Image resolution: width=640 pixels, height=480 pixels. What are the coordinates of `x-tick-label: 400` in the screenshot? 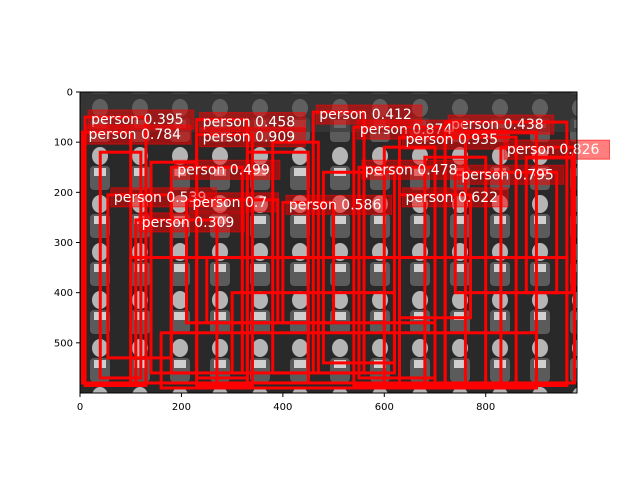 It's located at (282, 407).